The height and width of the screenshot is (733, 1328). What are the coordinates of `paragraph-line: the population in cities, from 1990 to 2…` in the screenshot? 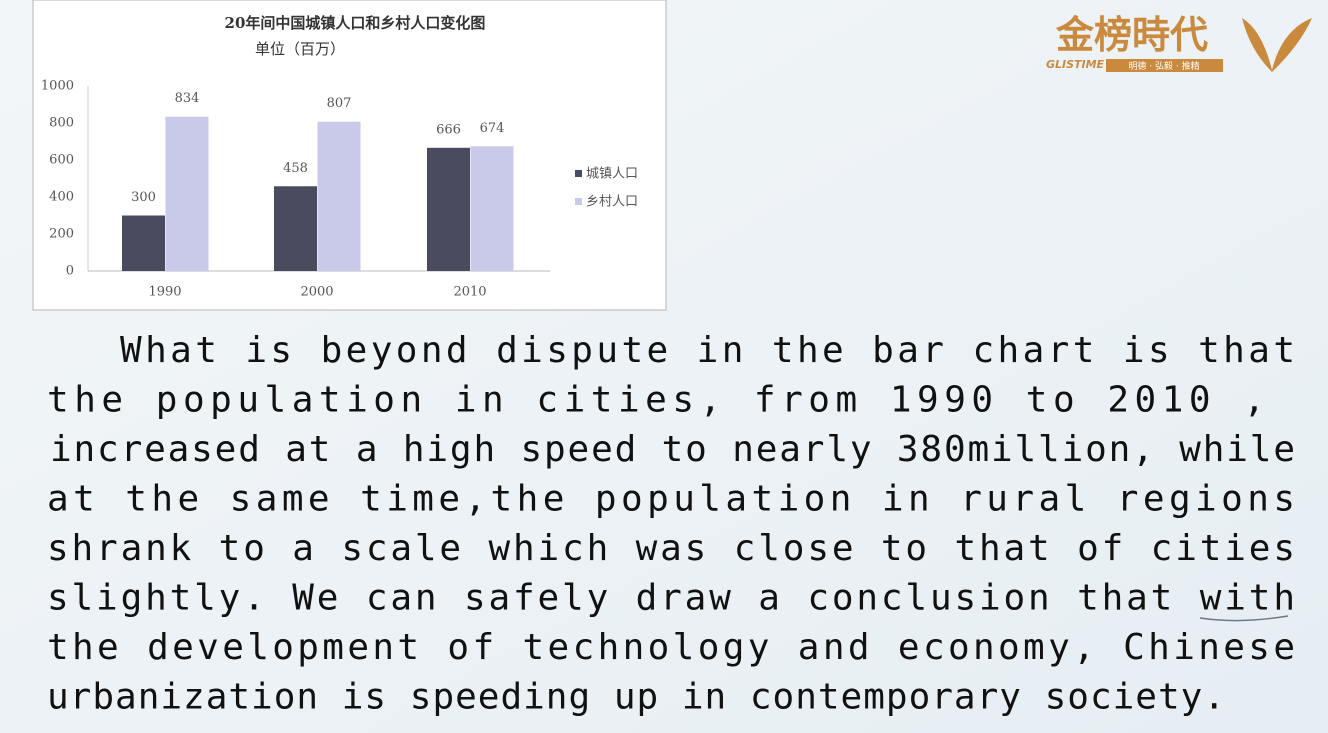 It's located at (656, 400).